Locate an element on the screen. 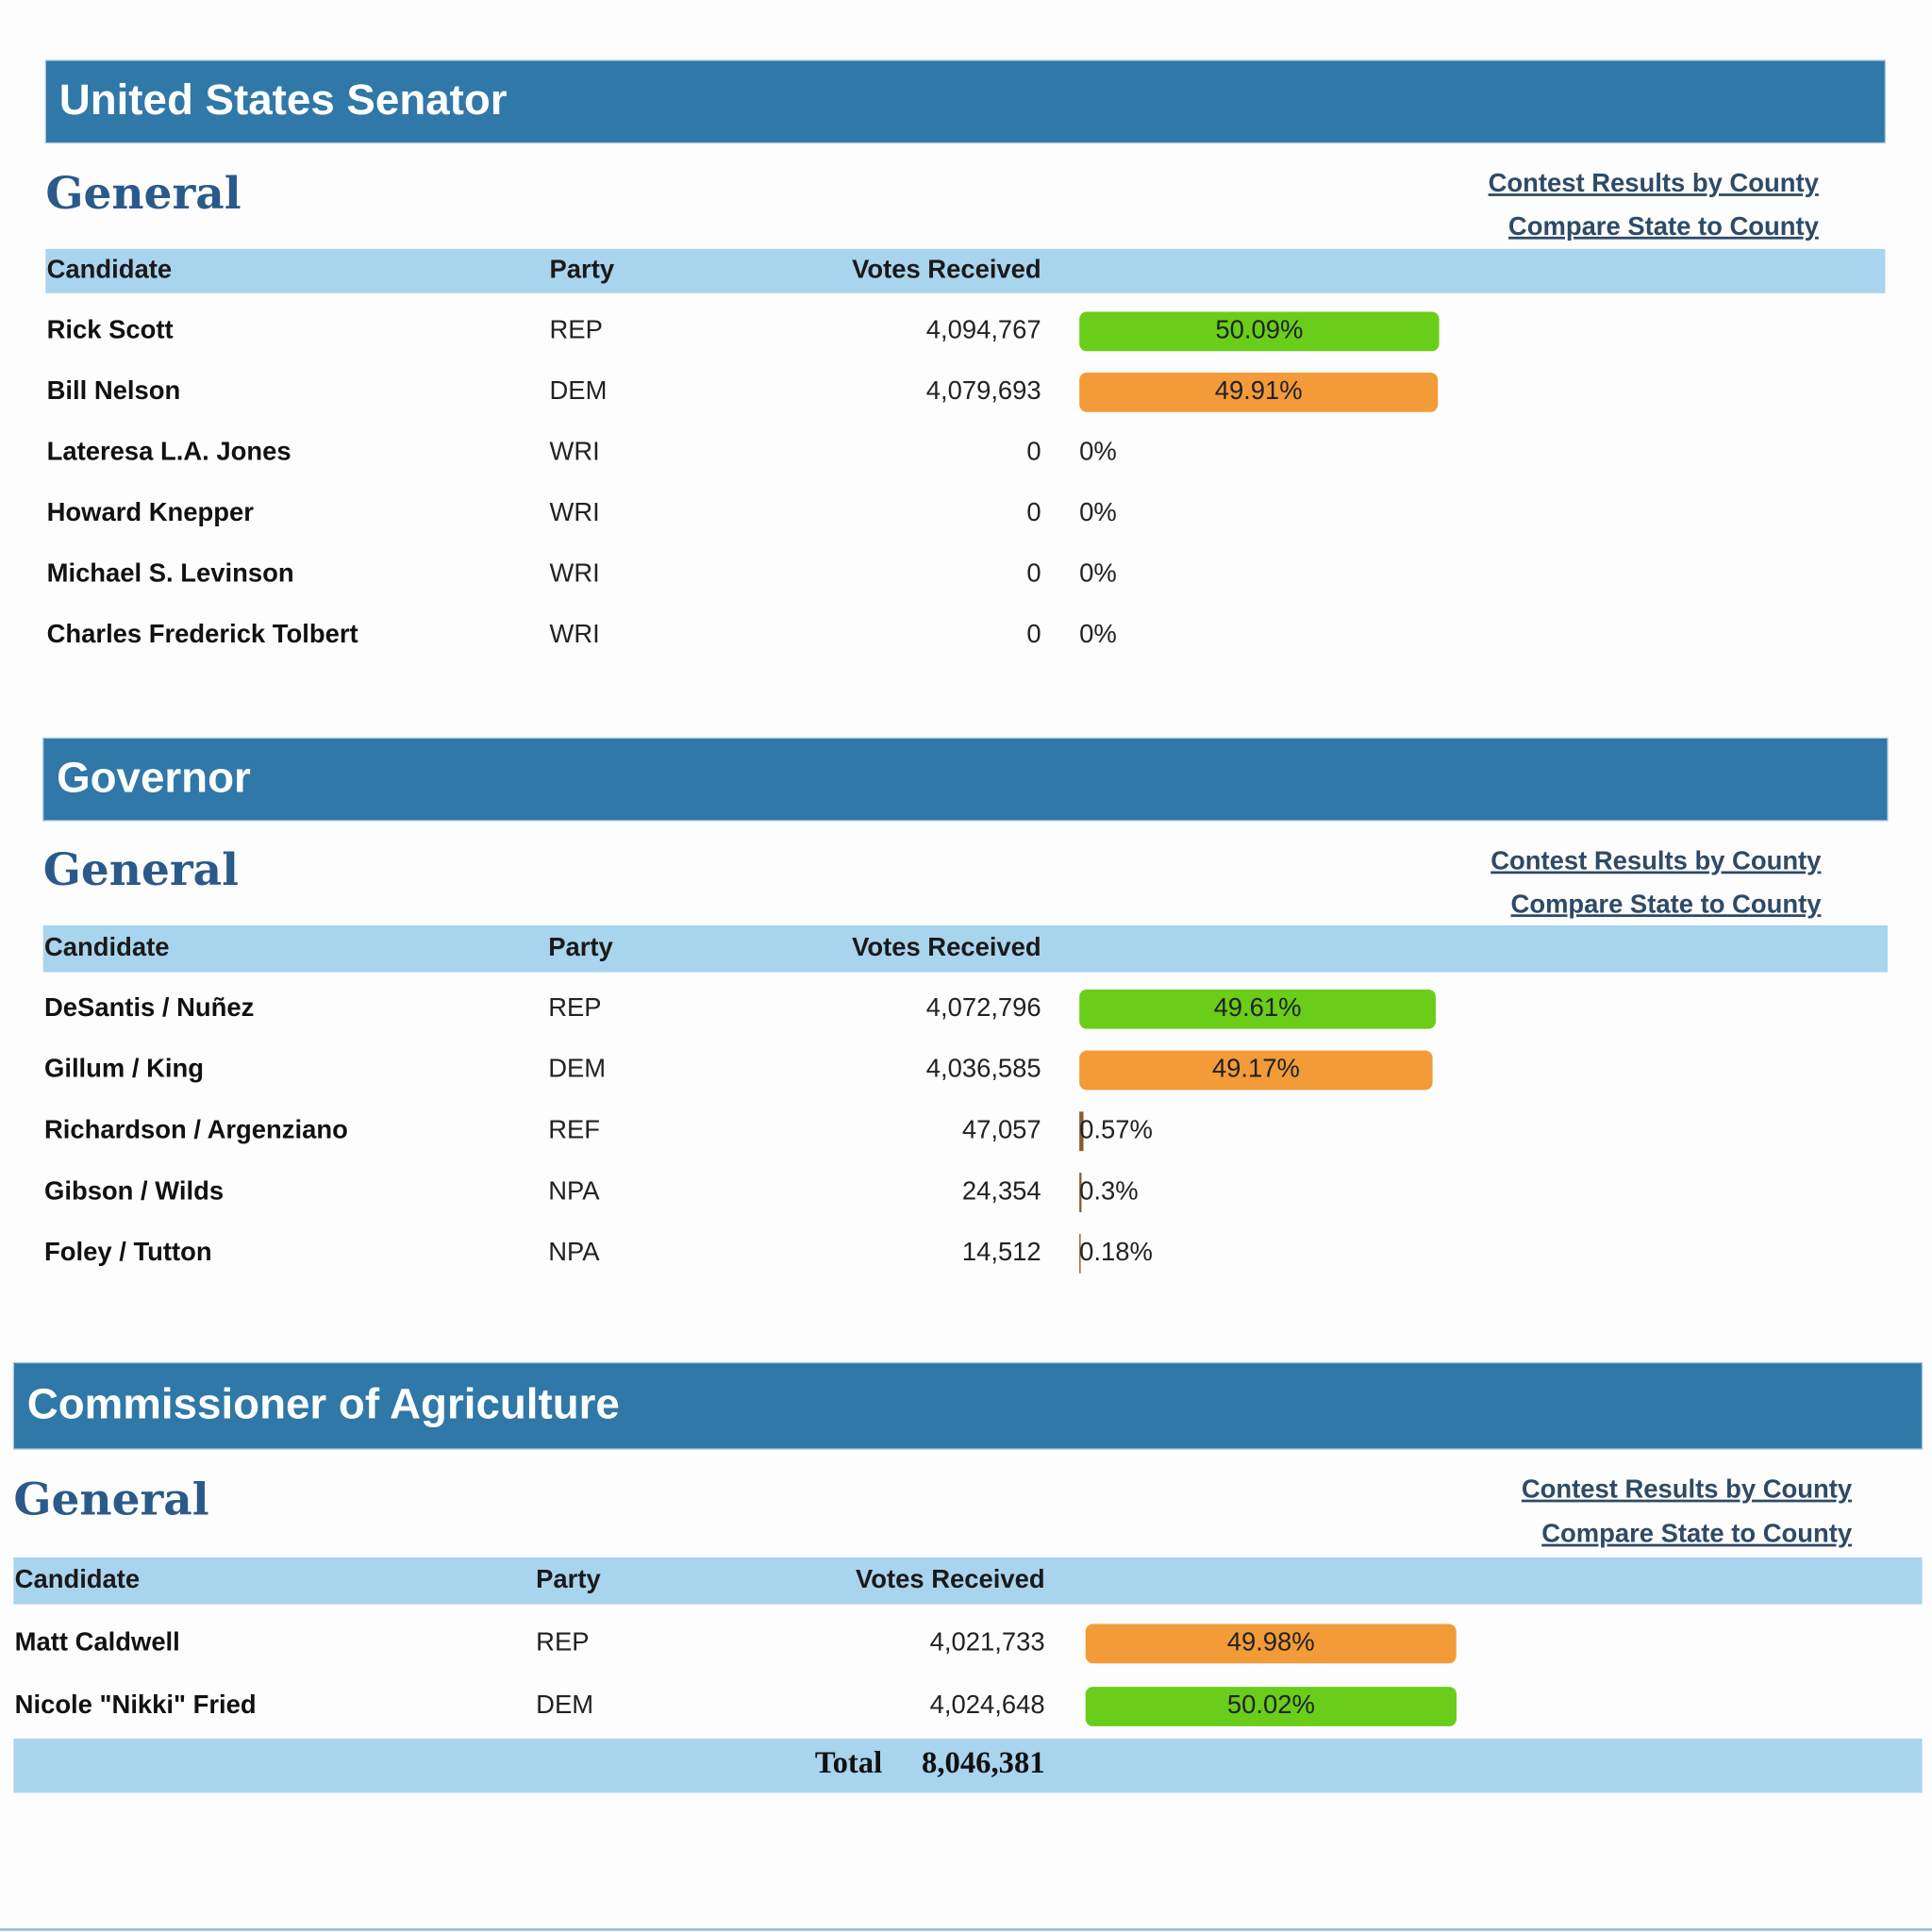 The width and height of the screenshot is (1932, 1932). total-band is located at coordinates (968, 1765).